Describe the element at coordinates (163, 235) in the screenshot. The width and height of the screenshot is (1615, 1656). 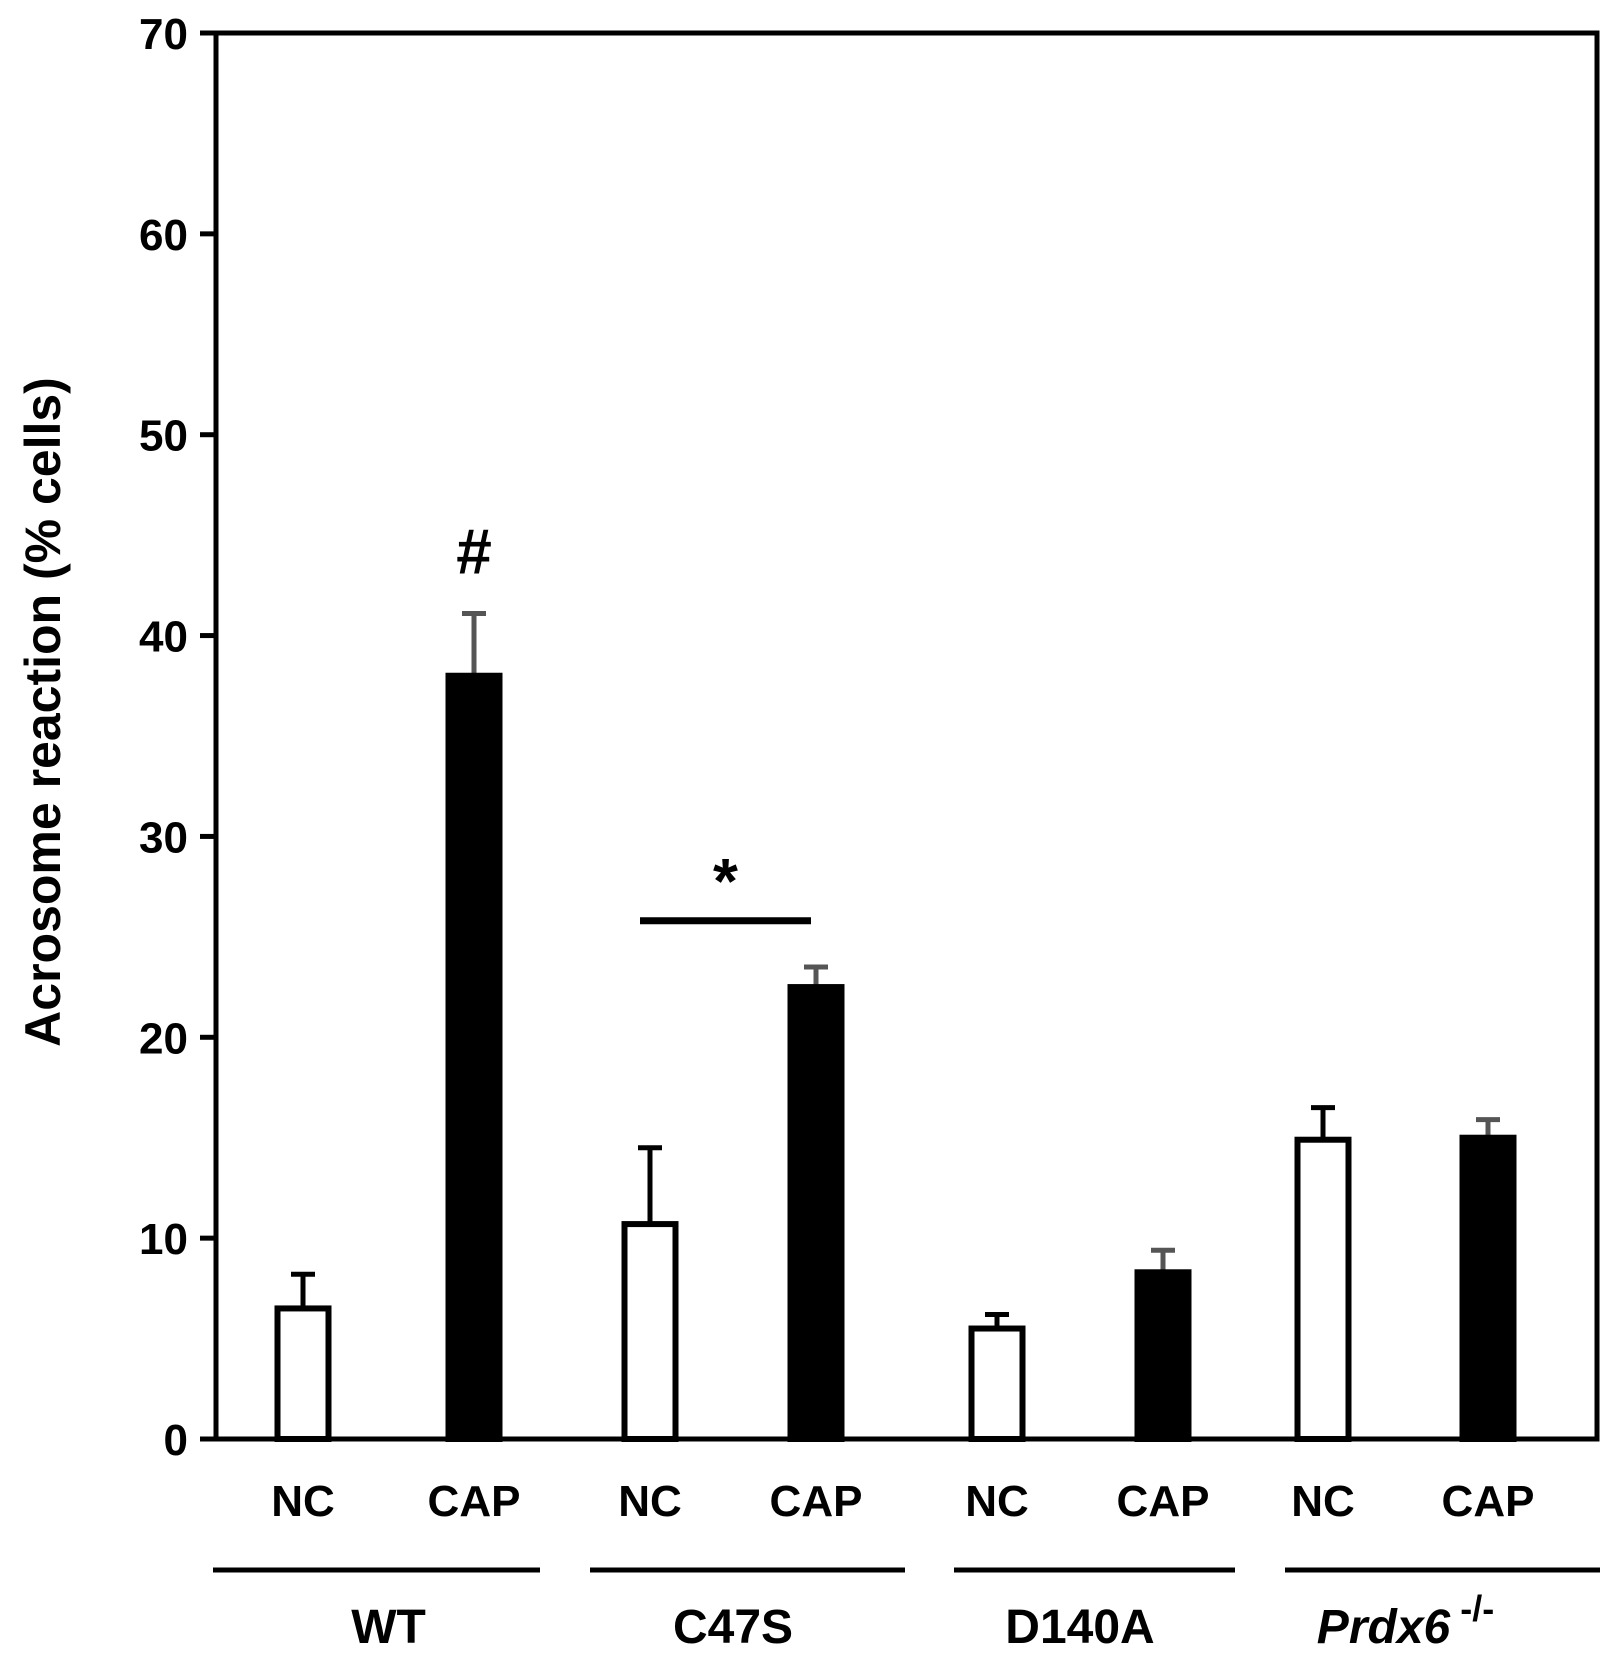
I see `y-tick-label: 60` at that location.